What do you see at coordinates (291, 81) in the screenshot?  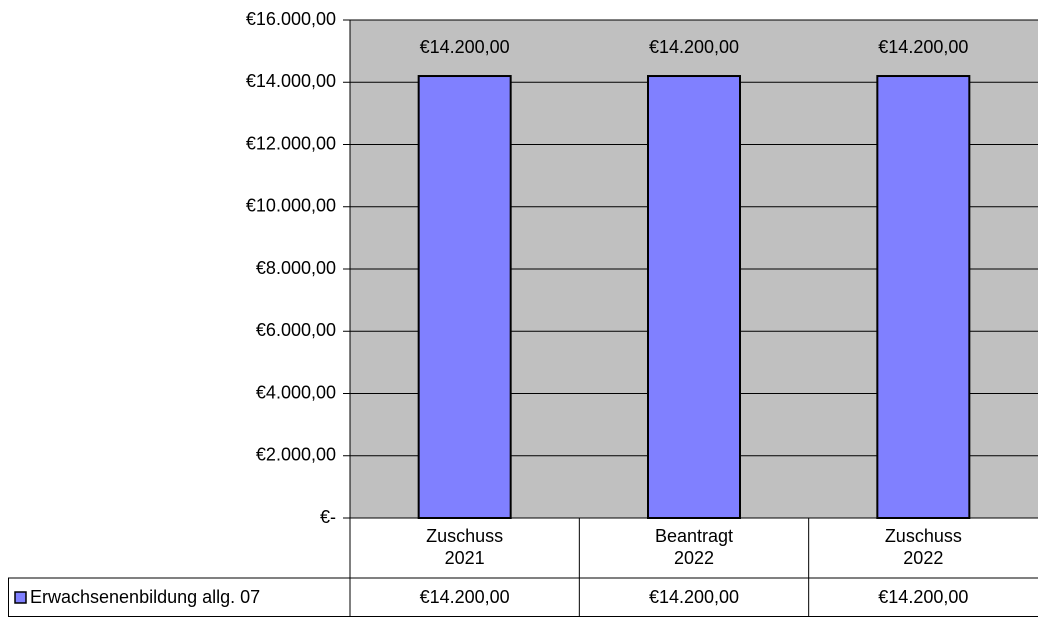 I see `y-tick-label: €14.000,00` at bounding box center [291, 81].